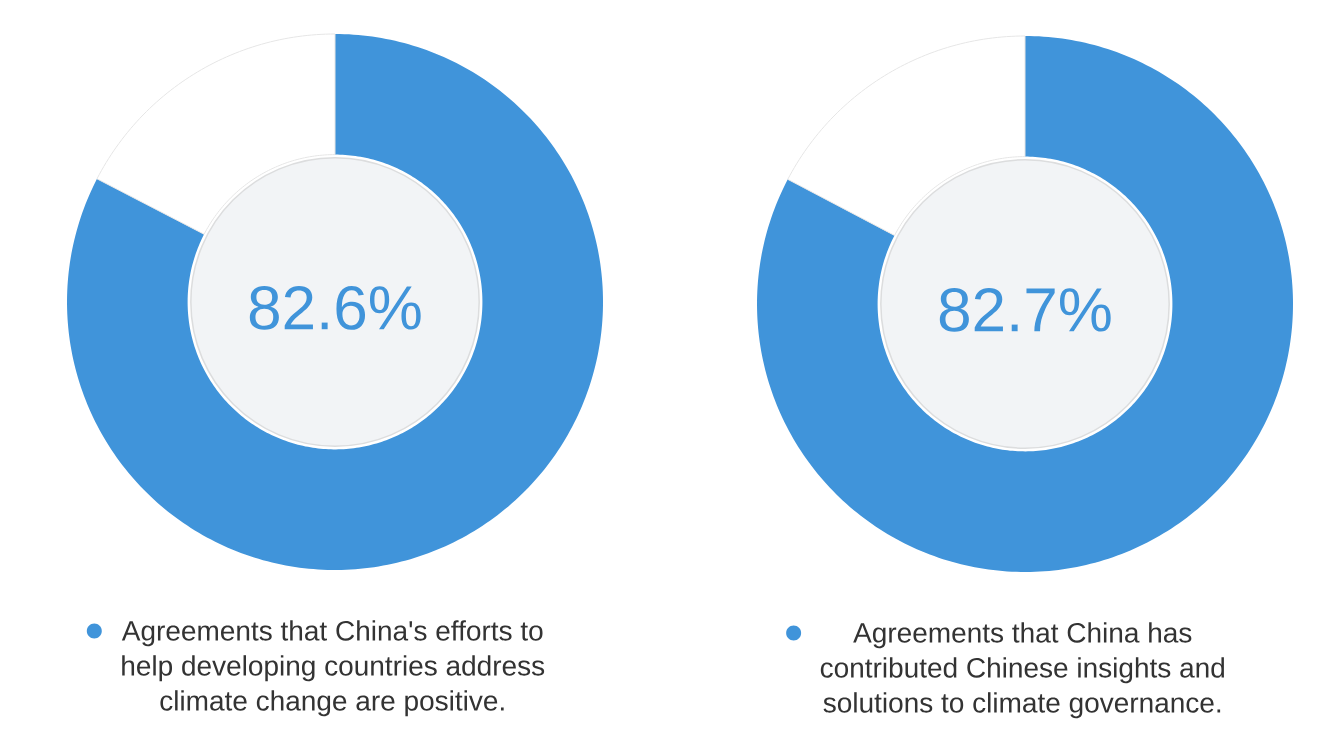 This screenshot has width=1340, height=754. I want to click on data-label: 82.7%, so click(1025, 309).